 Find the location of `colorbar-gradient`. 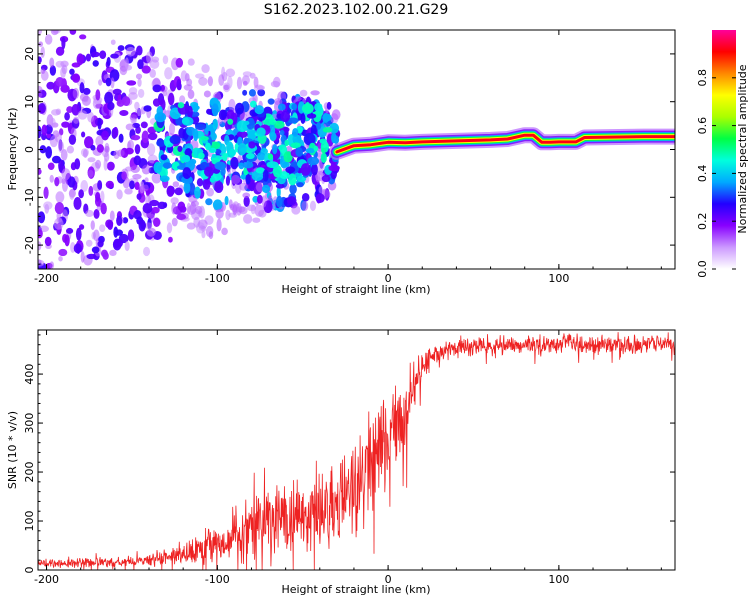

colorbar-gradient is located at coordinates (724, 149).